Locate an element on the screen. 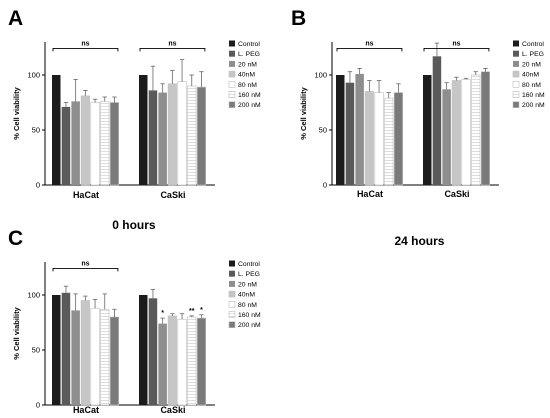 Image resolution: width=550 pixels, height=418 pixels. category-label: HaCat is located at coordinates (370, 194).